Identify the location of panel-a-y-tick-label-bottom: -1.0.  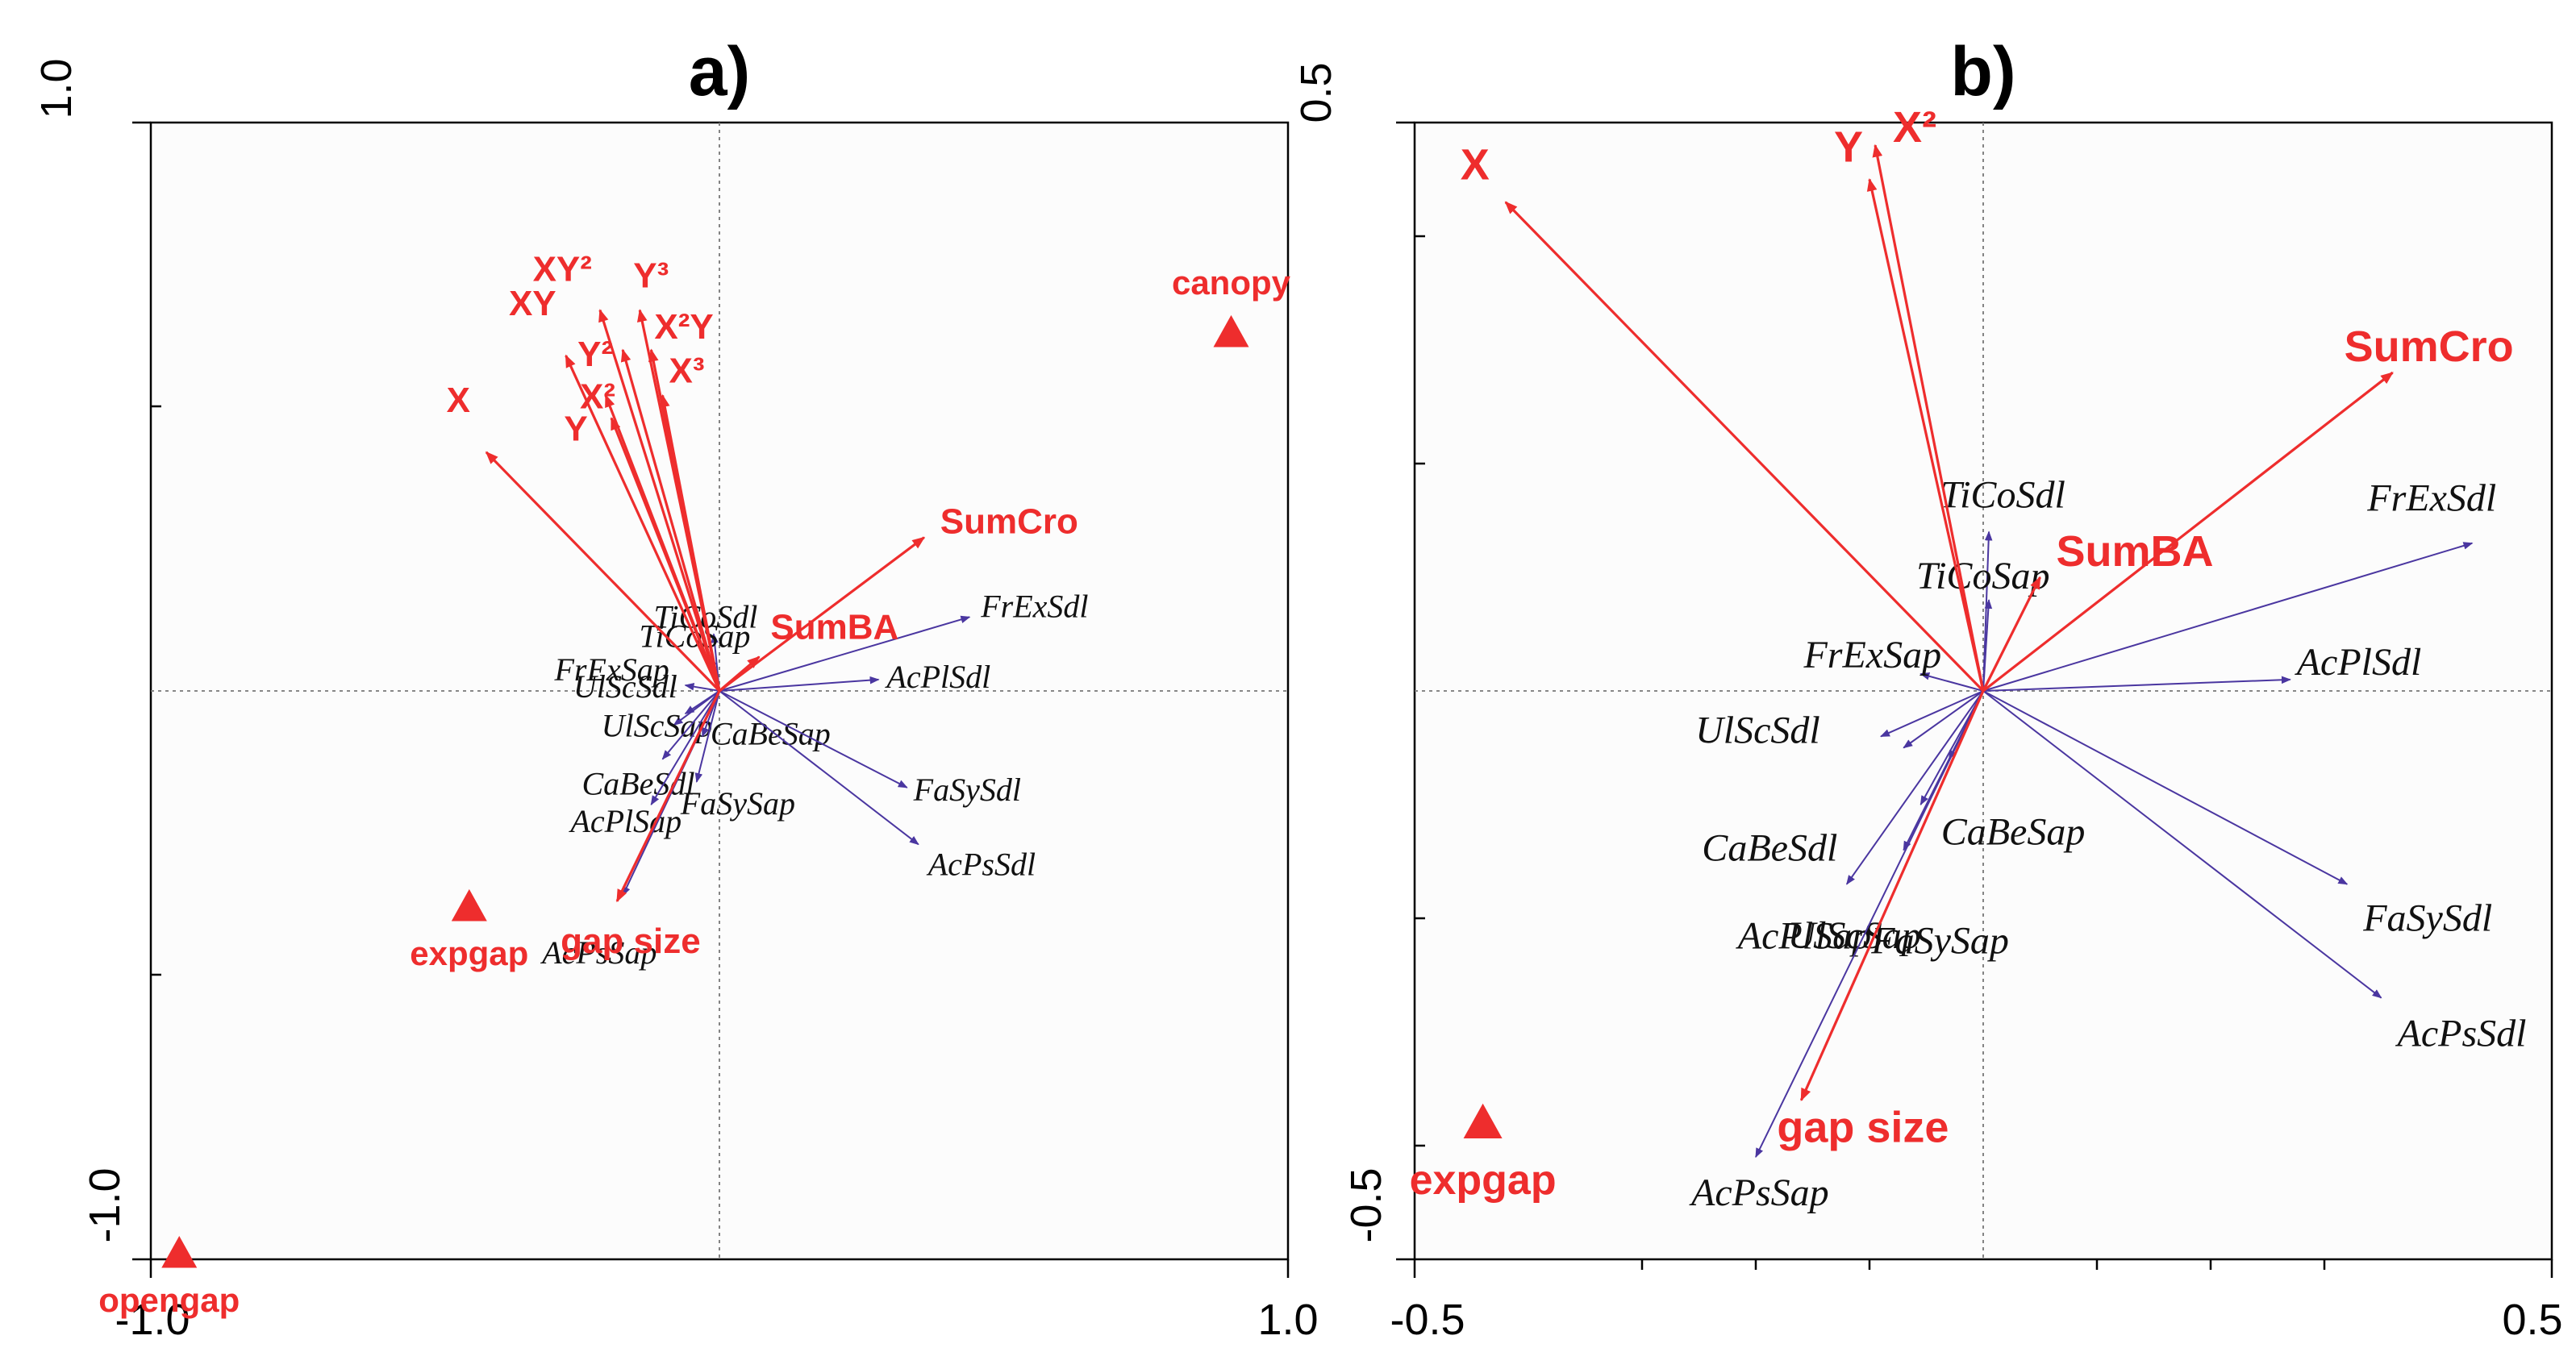
(105, 1204).